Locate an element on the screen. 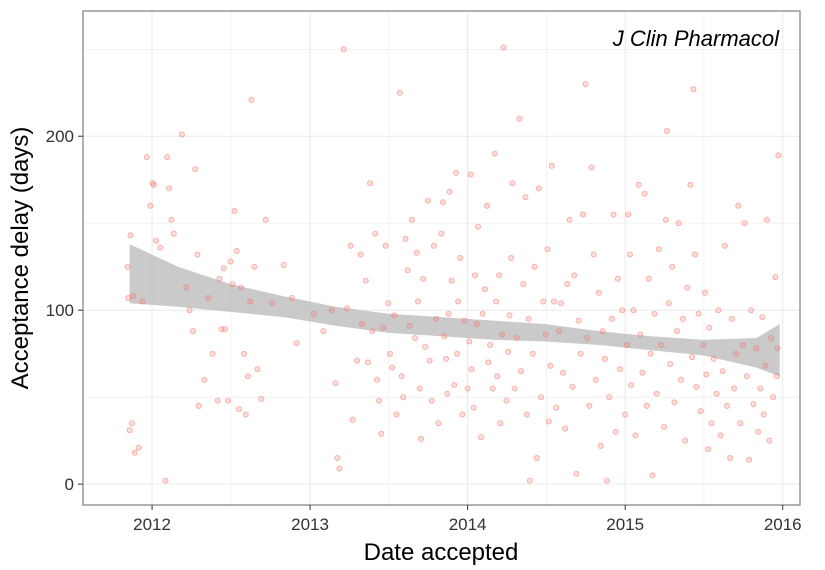 Image resolution: width=825 pixels, height=570 pixels. x-tick-label: 2014 is located at coordinates (468, 524).